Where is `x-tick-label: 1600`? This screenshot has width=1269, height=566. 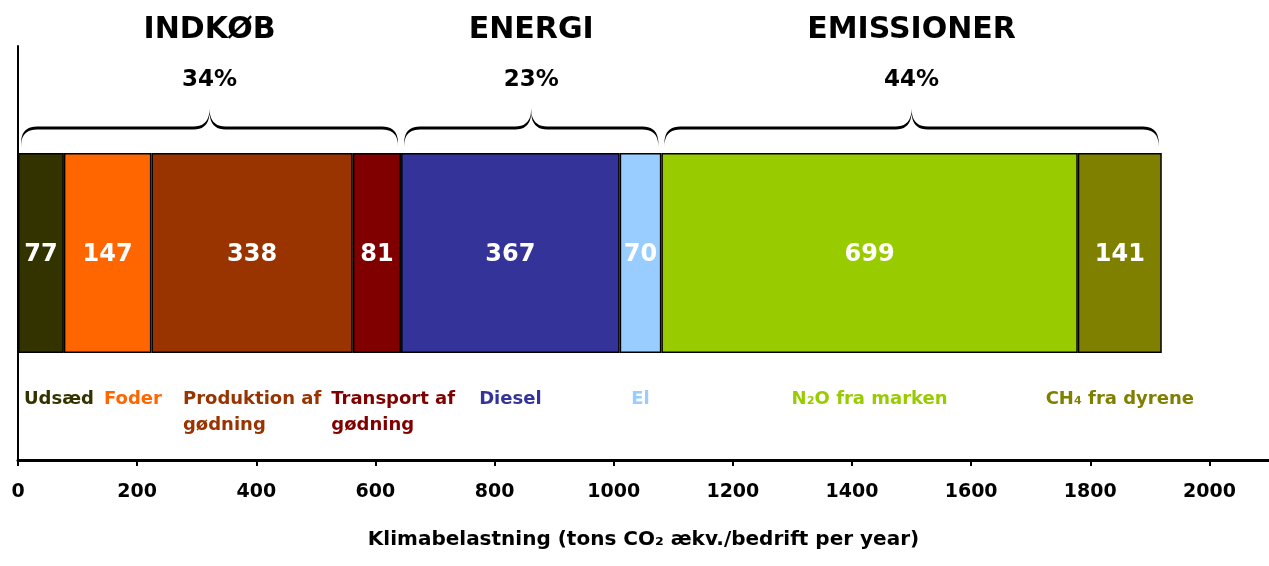 x-tick-label: 1600 is located at coordinates (971, 489).